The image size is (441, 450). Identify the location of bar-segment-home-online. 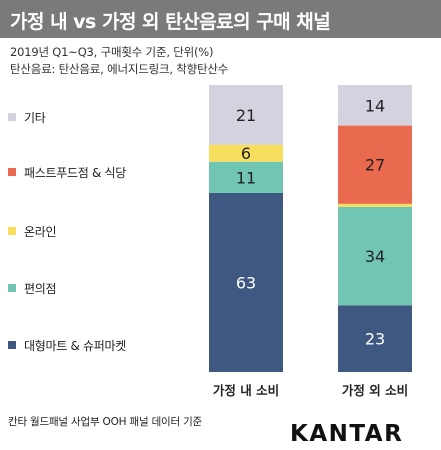
(246, 153).